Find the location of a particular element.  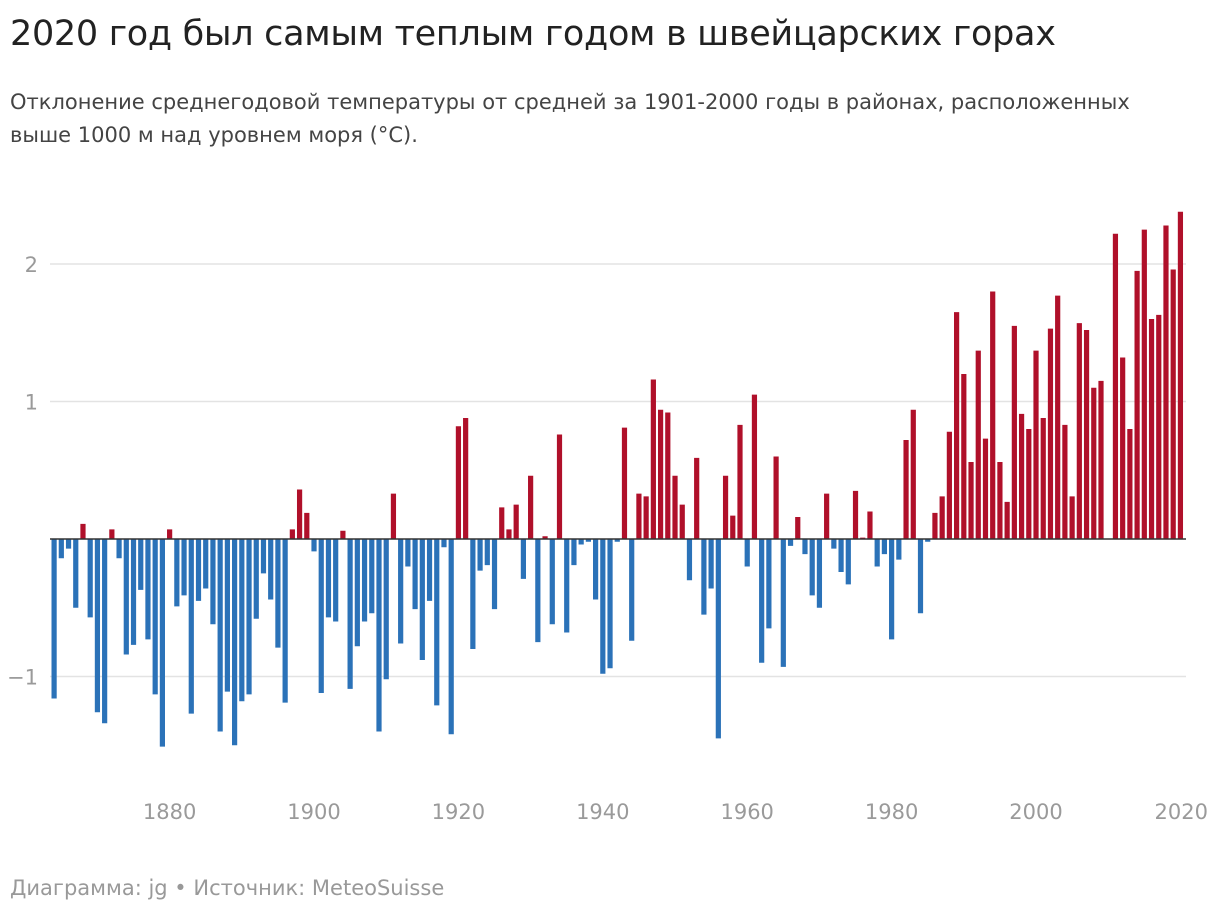

bar-2006 is located at coordinates (1079, 431).